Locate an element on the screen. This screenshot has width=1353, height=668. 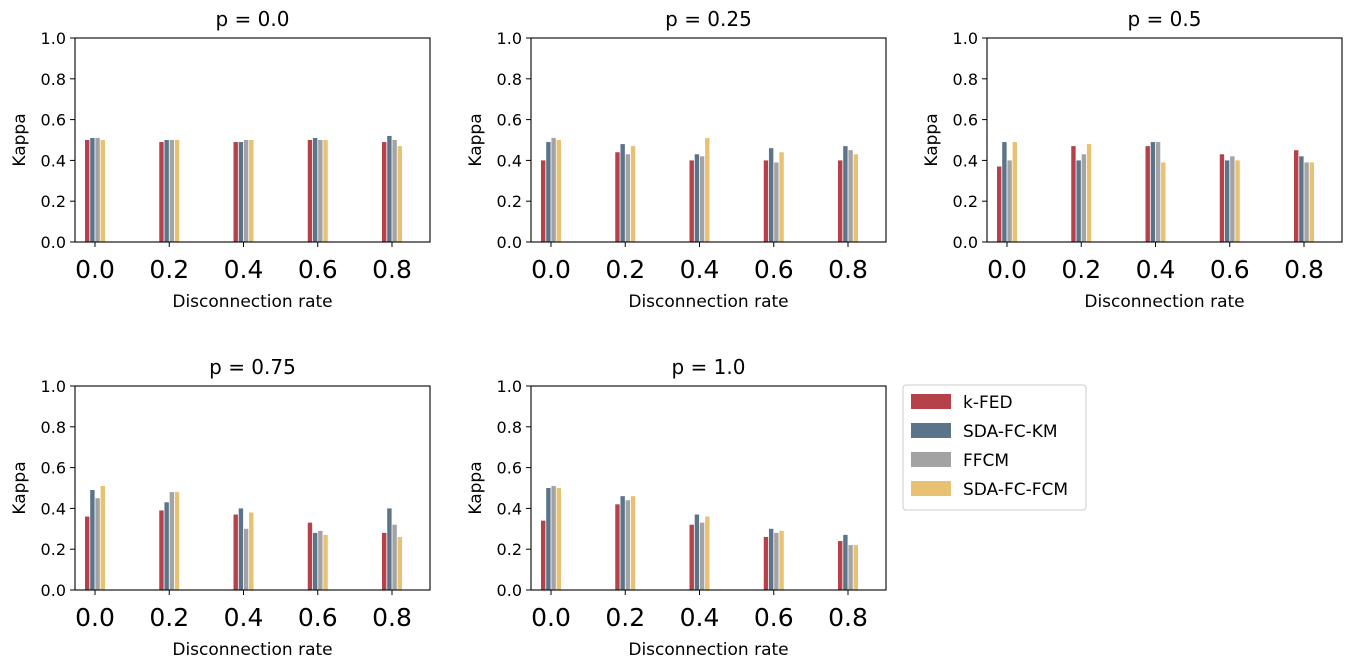
legend-label-k-fed: k-FED is located at coordinates (988, 403).